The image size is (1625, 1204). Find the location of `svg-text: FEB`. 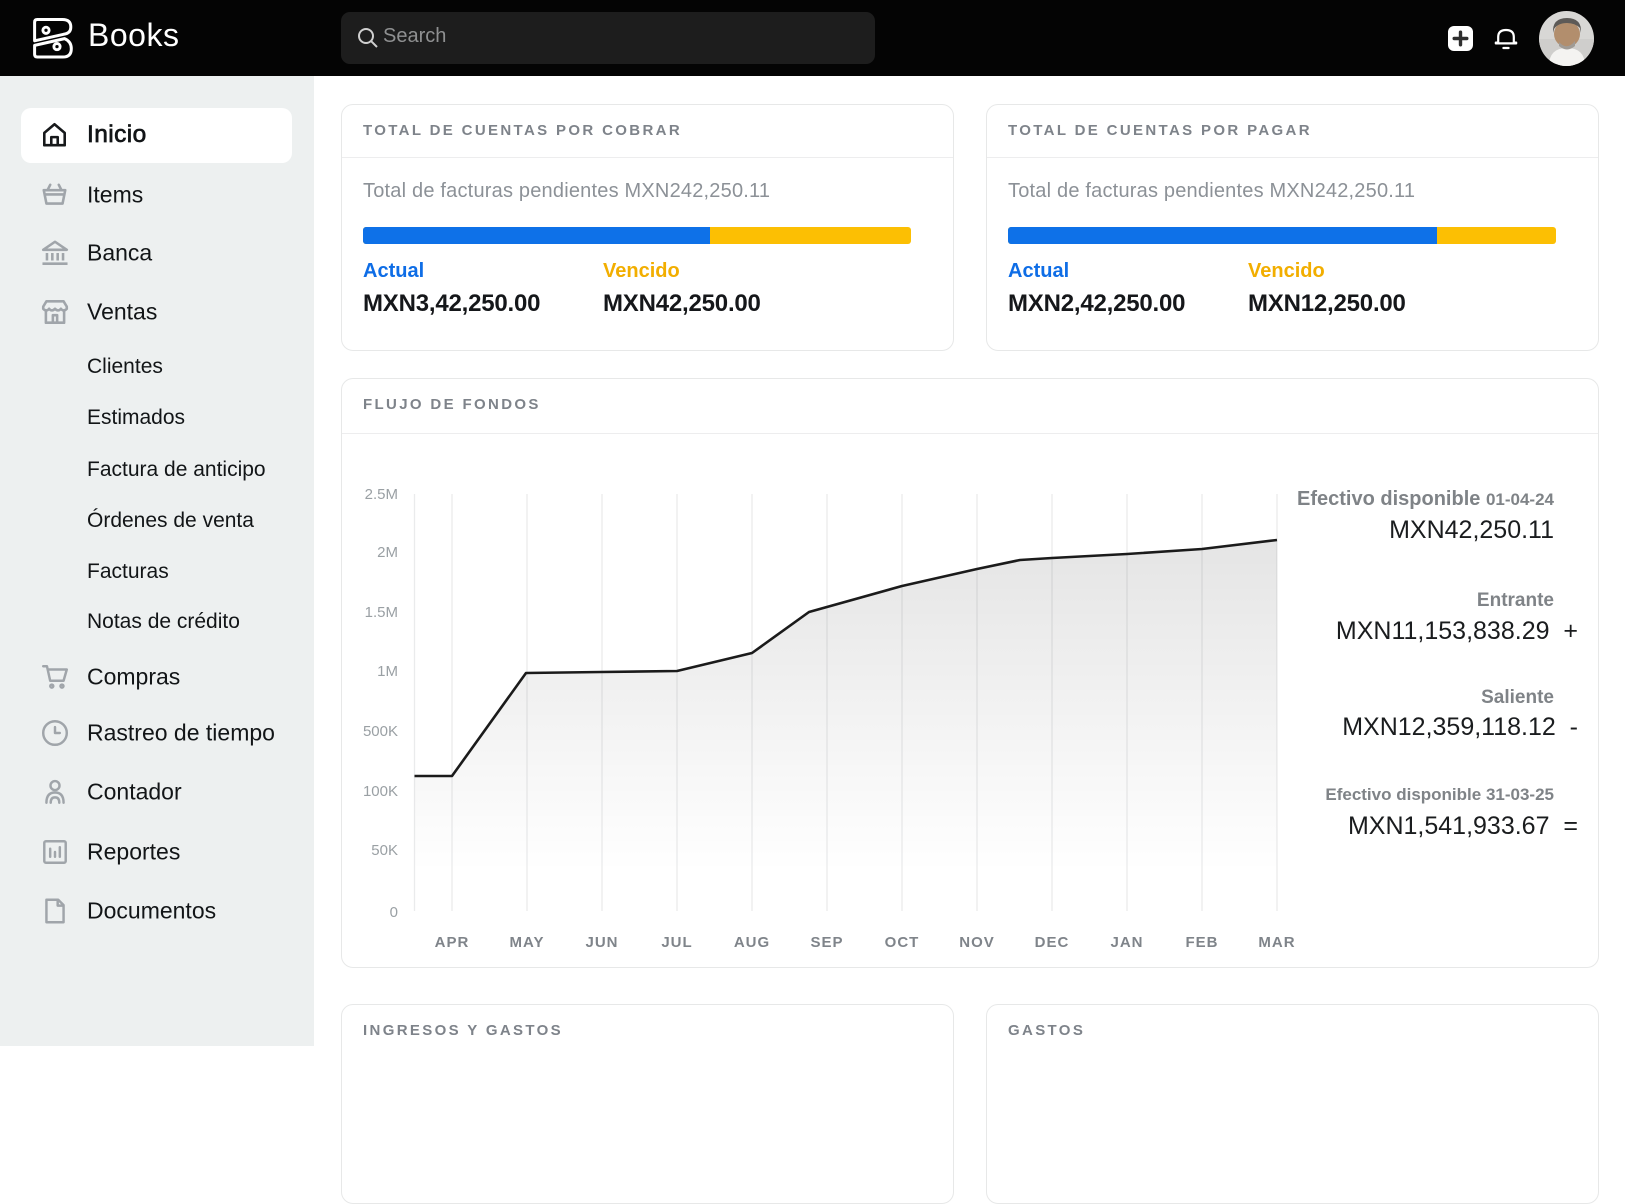

svg-text: FEB is located at coordinates (1202, 942).